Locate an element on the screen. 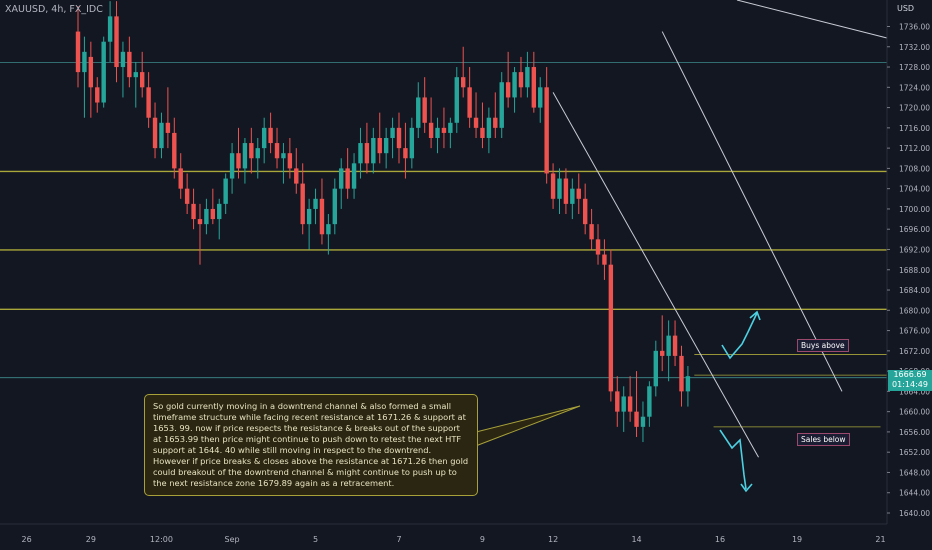 Image resolution: width=932 pixels, height=550 pixels. y-tick-label-4: 1720.00 is located at coordinates (914, 108).